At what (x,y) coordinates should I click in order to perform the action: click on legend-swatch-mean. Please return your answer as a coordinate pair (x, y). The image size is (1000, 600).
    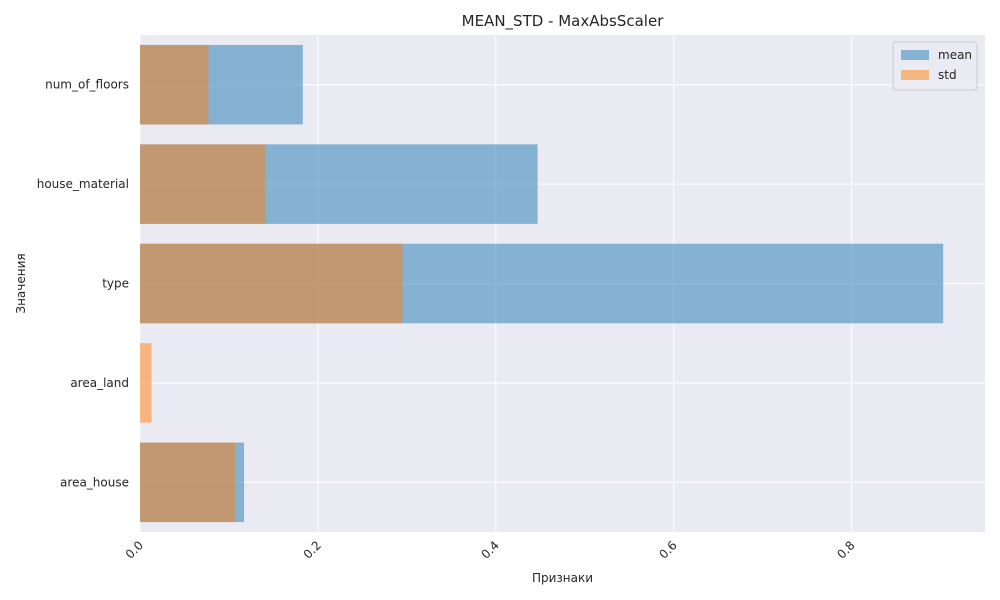
    Looking at the image, I should click on (915, 55).